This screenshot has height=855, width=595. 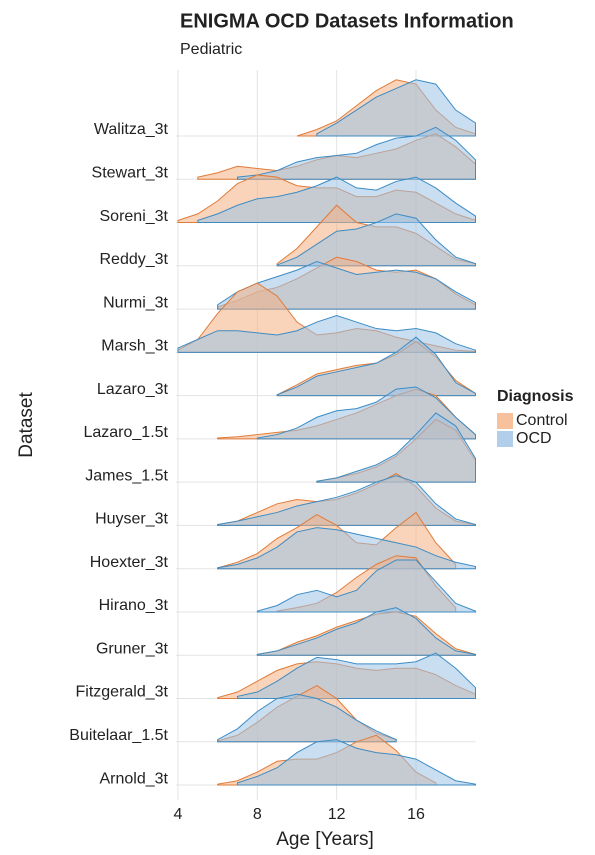 I want to click on y-tick-label: Hirano_3t, so click(x=134, y=605).